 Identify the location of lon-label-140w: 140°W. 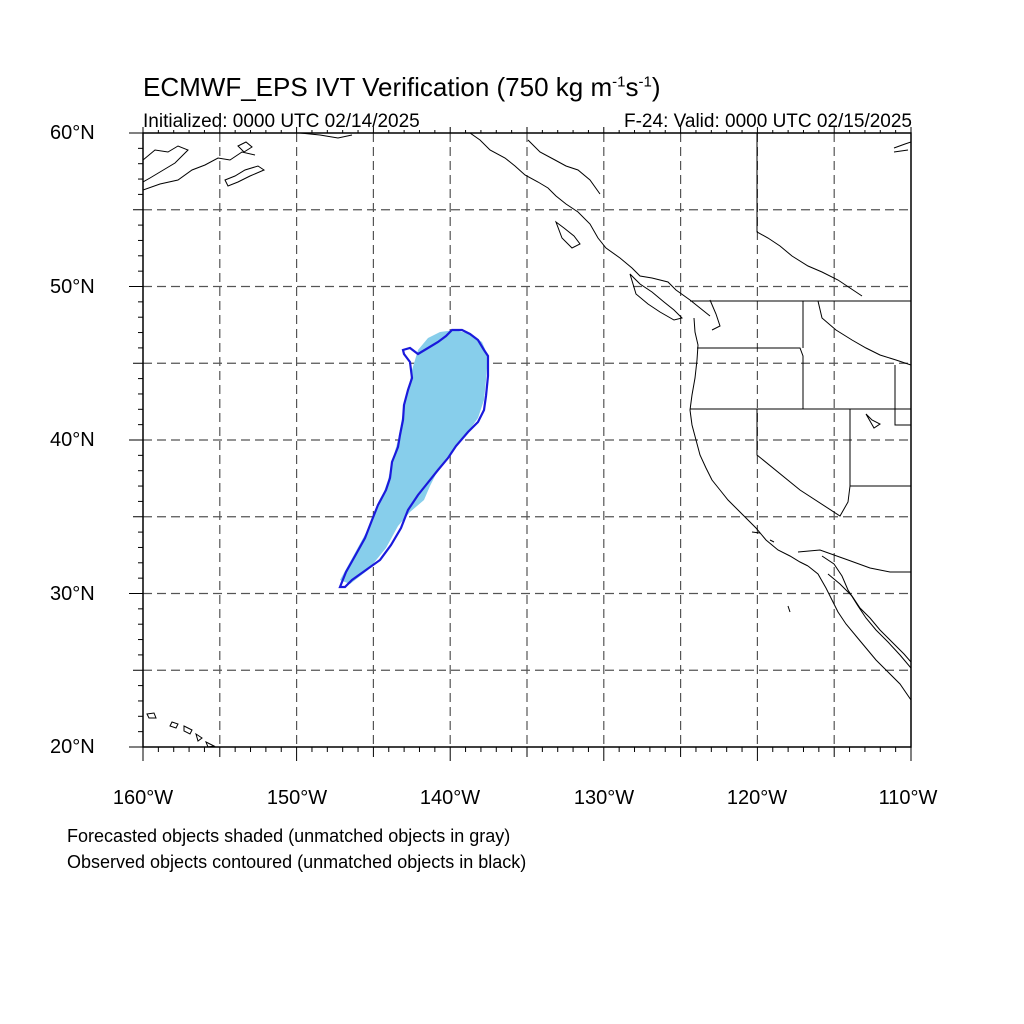
(450, 798).